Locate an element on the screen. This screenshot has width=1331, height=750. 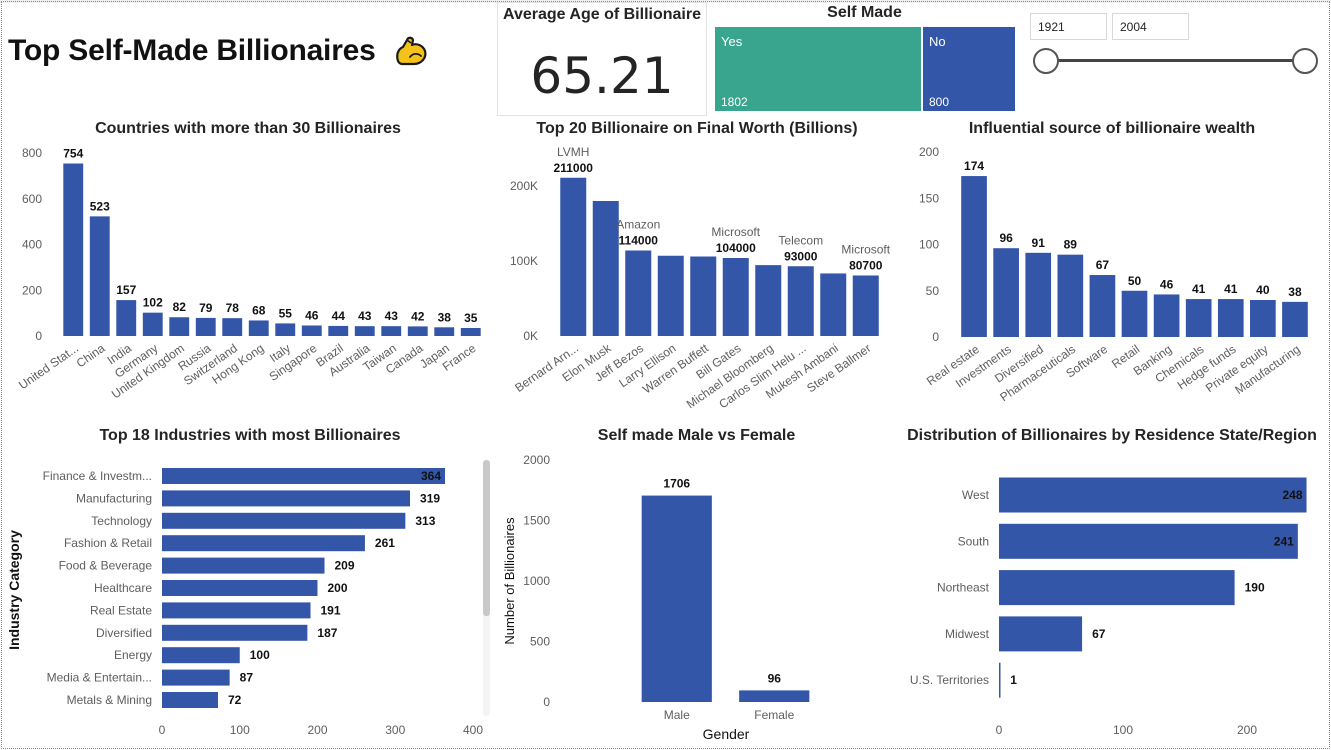
y-tick-label: 100 is located at coordinates (929, 245).